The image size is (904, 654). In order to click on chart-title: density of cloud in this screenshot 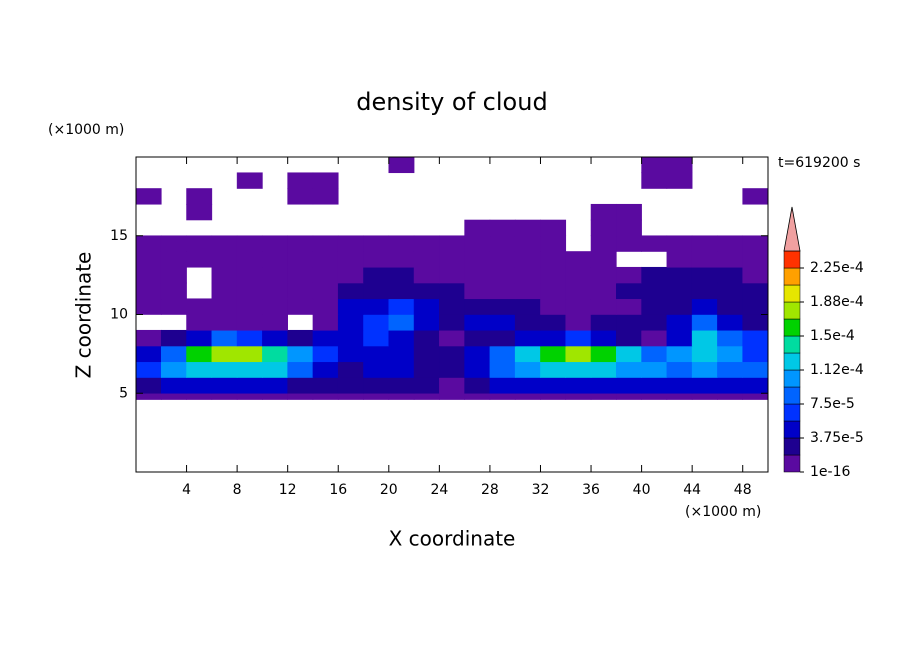, I will do `click(451, 102)`.